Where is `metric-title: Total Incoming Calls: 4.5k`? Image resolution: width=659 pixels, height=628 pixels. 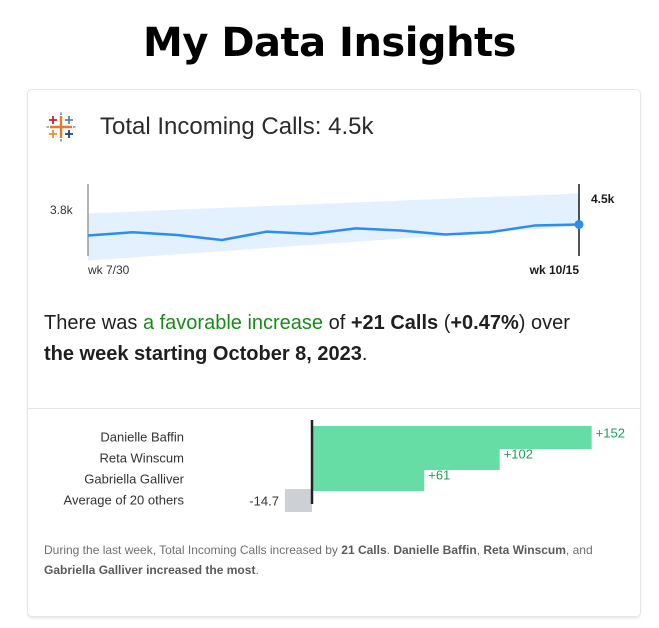
metric-title: Total Incoming Calls: 4.5k is located at coordinates (237, 126).